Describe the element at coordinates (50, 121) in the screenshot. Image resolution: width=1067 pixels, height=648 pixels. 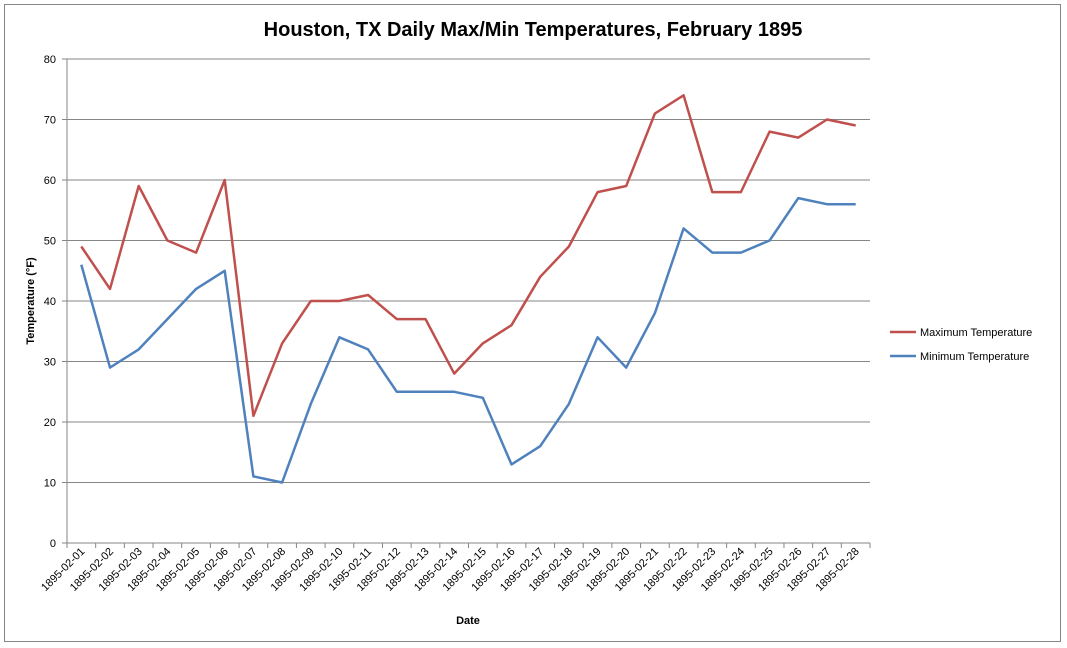
I see `y-tick-label: 70` at that location.